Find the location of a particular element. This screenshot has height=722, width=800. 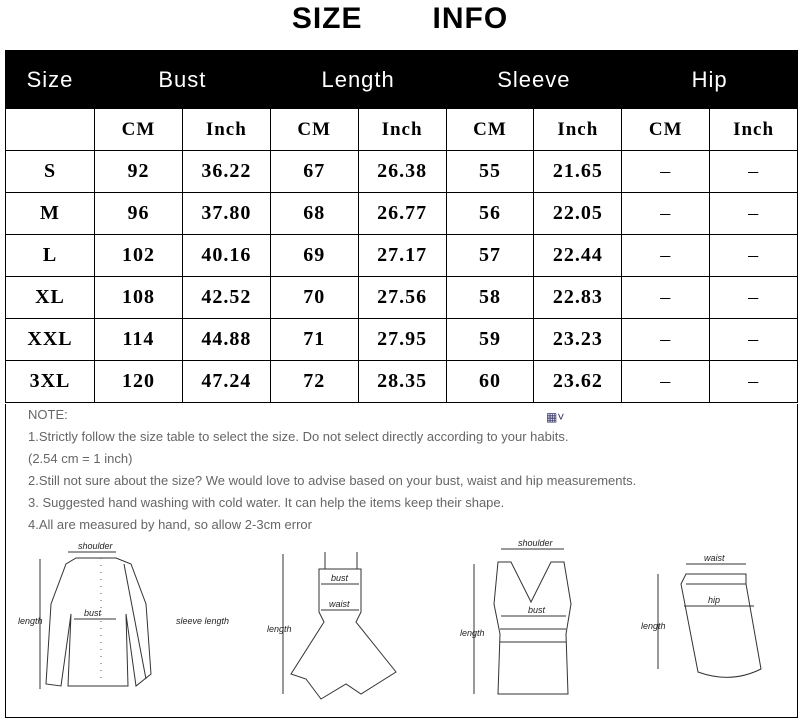

table-cell: 28.35 is located at coordinates (402, 381).